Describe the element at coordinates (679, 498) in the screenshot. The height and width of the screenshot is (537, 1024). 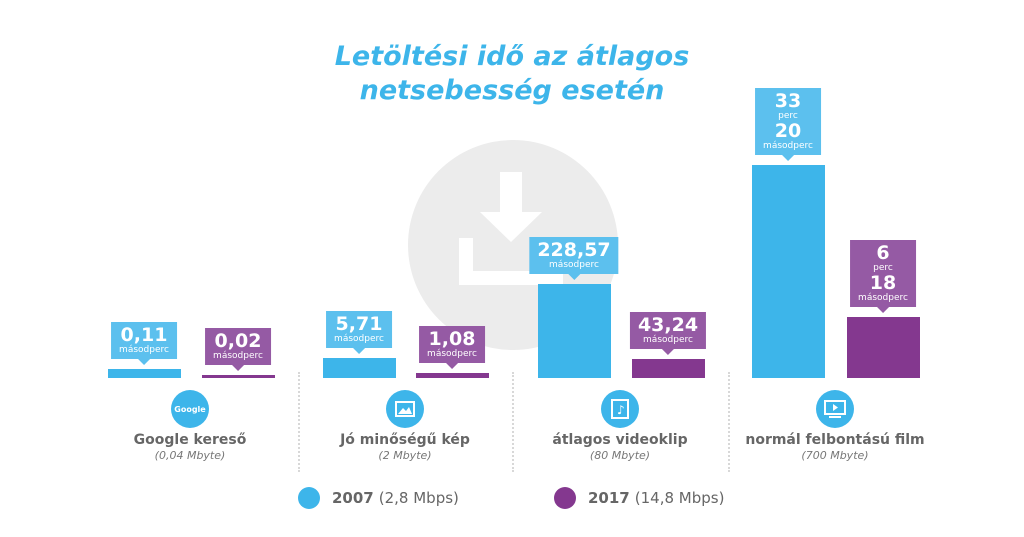
I see `legend-detail: (14,8 Mbps)` at that location.